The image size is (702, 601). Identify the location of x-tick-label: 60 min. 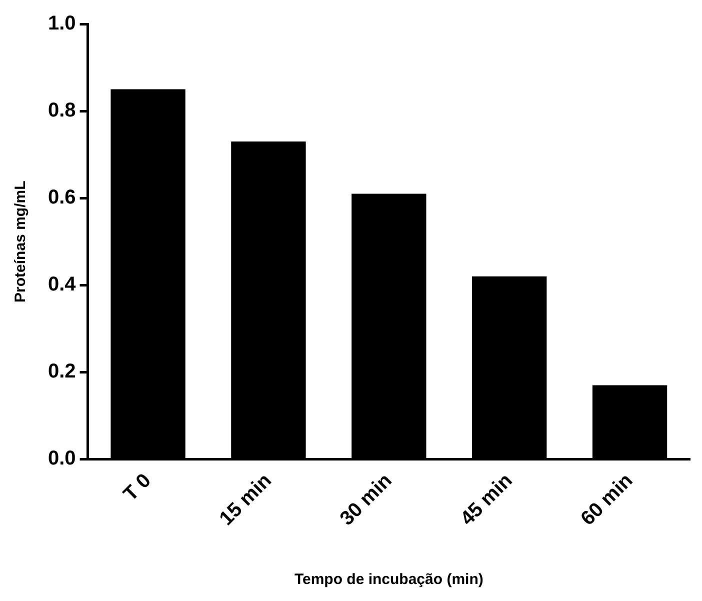
(607, 500).